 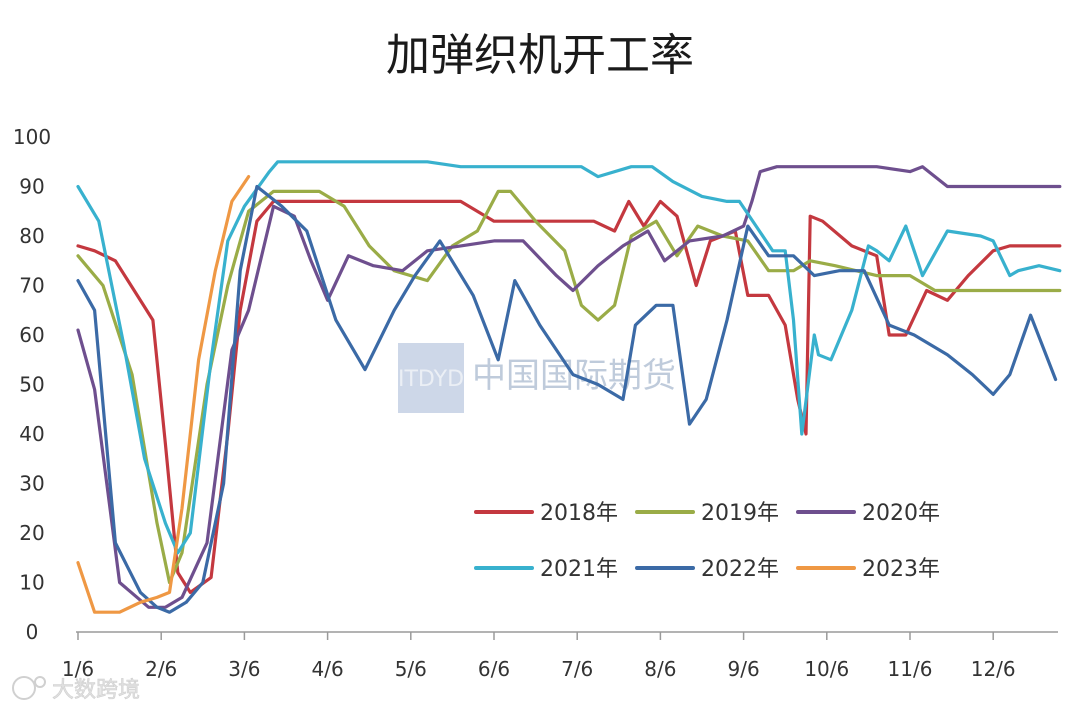 What do you see at coordinates (910, 669) in the screenshot?
I see `x-tick-label: 11/6` at bounding box center [910, 669].